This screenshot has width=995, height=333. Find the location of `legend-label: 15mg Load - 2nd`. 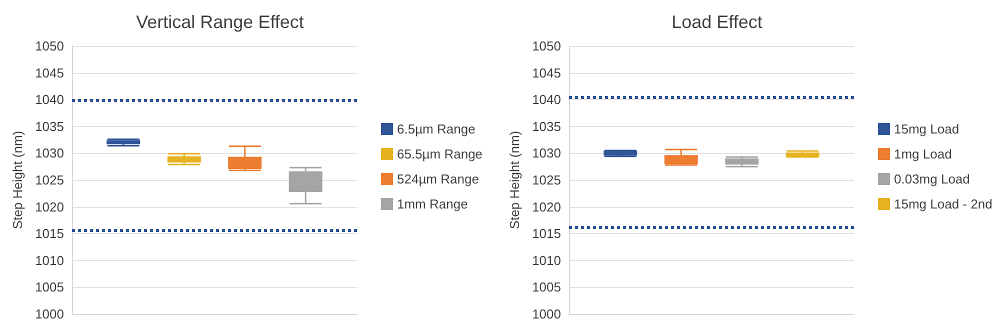

legend-label: 15mg Load - 2nd is located at coordinates (943, 204).